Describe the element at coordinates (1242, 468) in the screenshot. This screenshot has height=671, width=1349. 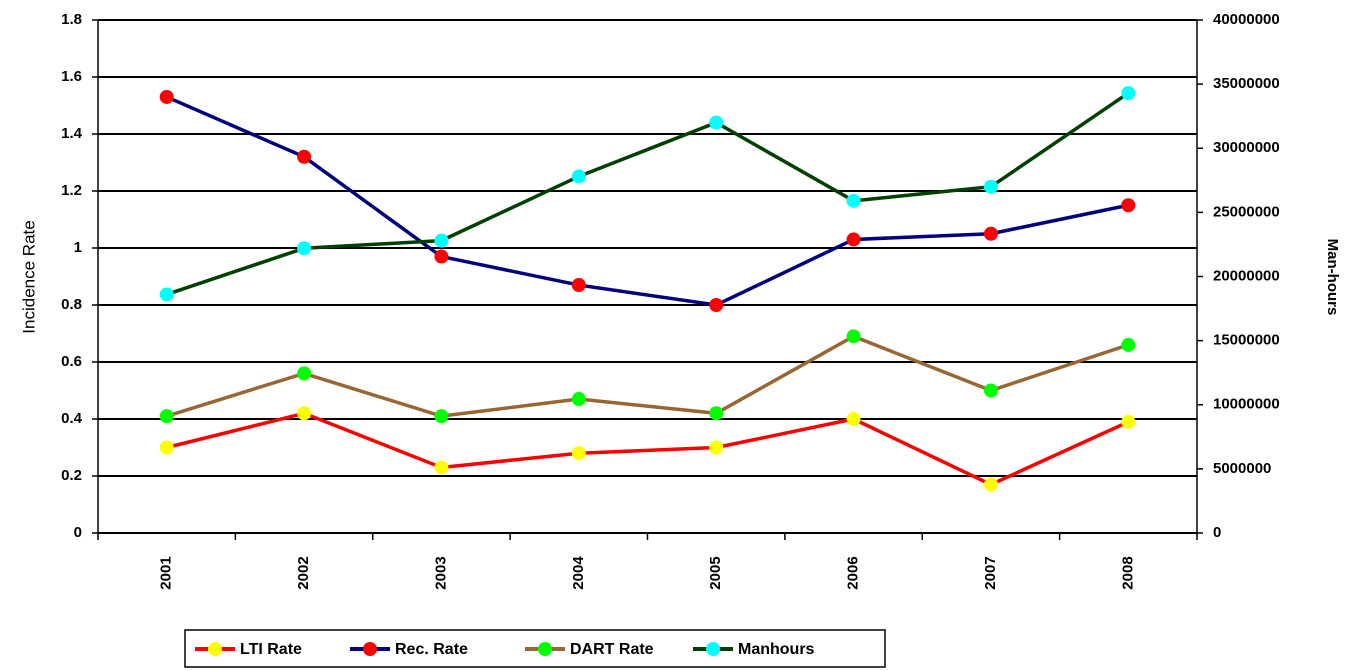
I see `y2-tick-label: 5000000` at that location.